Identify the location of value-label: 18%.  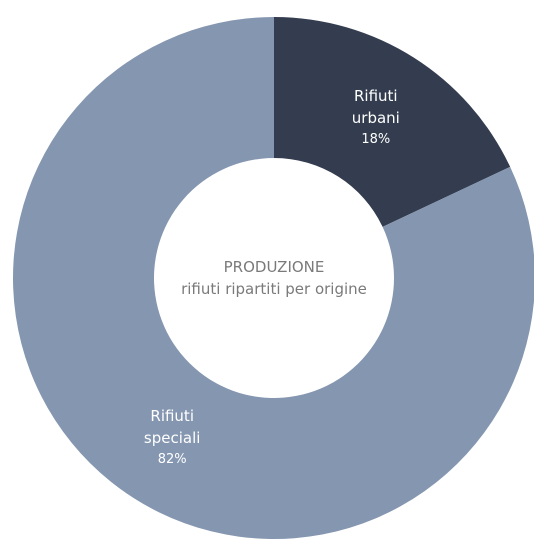
(376, 139).